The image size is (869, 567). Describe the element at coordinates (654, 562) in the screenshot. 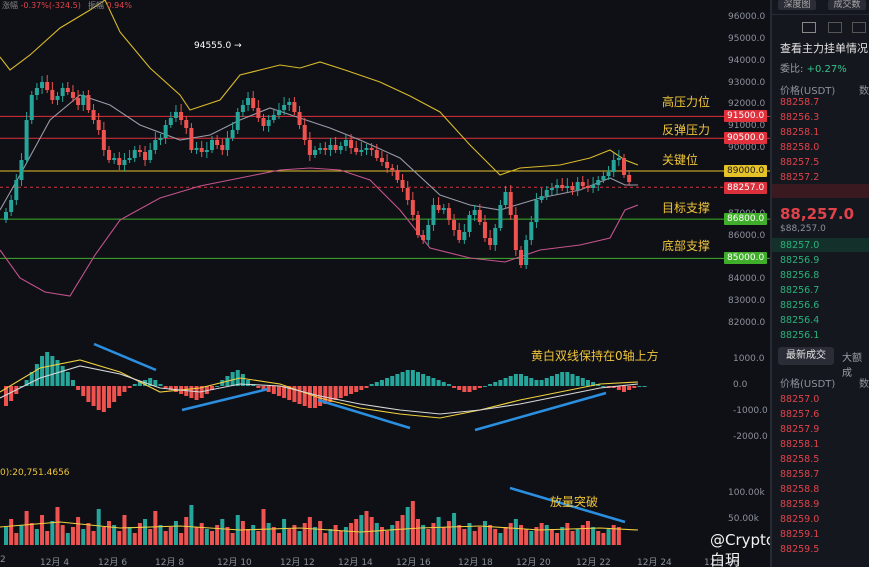

I see `date-axis-label: 12月 24` at that location.